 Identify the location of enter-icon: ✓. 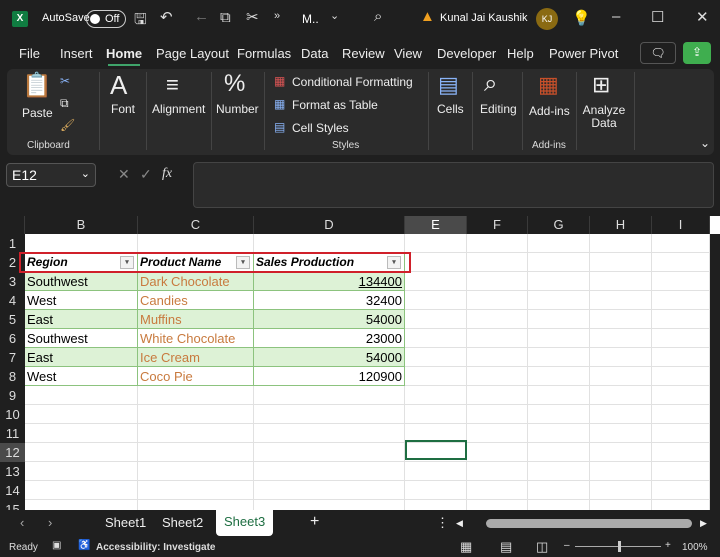
(146, 174).